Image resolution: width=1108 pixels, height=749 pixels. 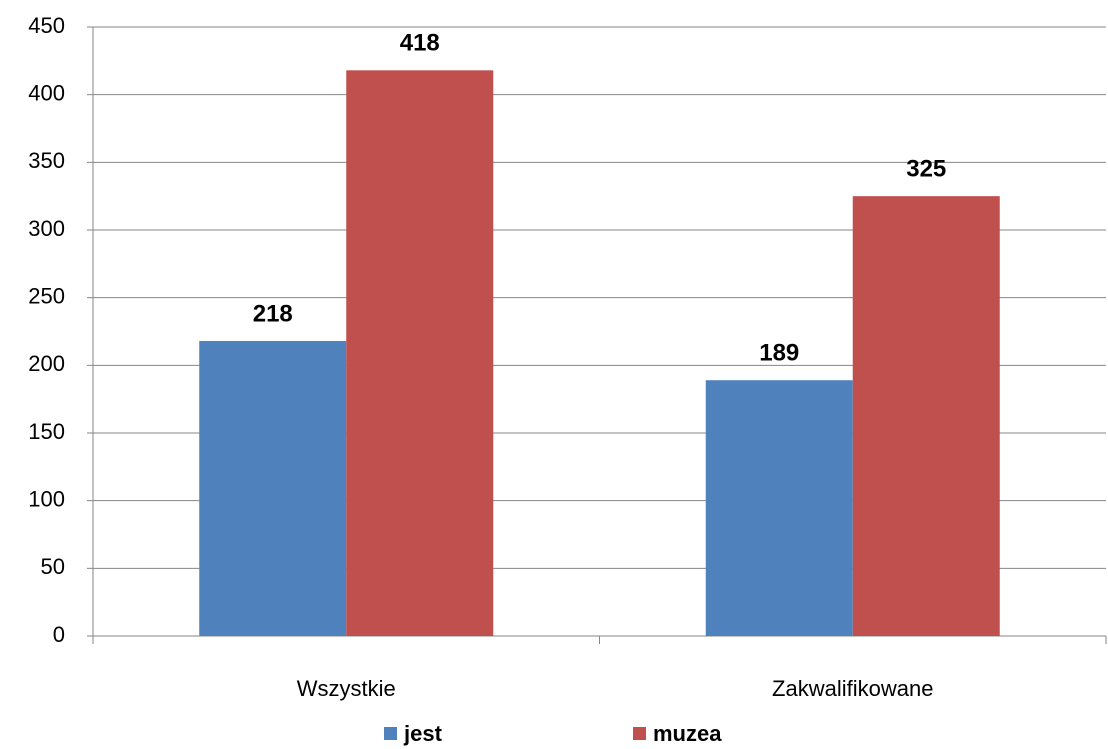 What do you see at coordinates (46, 92) in the screenshot?
I see `y-tick-label: 400` at bounding box center [46, 92].